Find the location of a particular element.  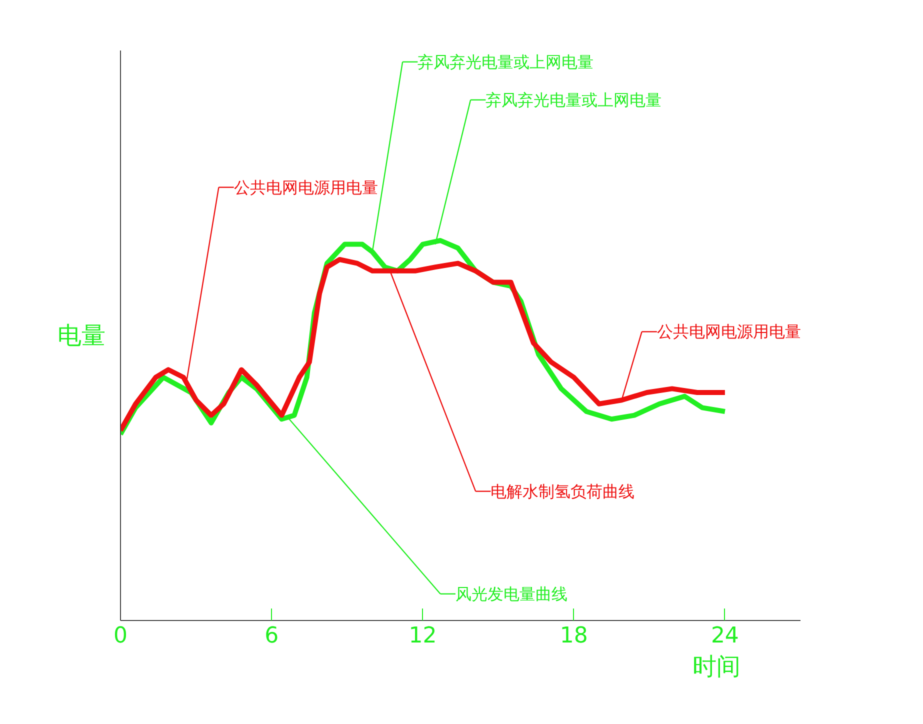

x-tick-label: 24 is located at coordinates (724, 636).